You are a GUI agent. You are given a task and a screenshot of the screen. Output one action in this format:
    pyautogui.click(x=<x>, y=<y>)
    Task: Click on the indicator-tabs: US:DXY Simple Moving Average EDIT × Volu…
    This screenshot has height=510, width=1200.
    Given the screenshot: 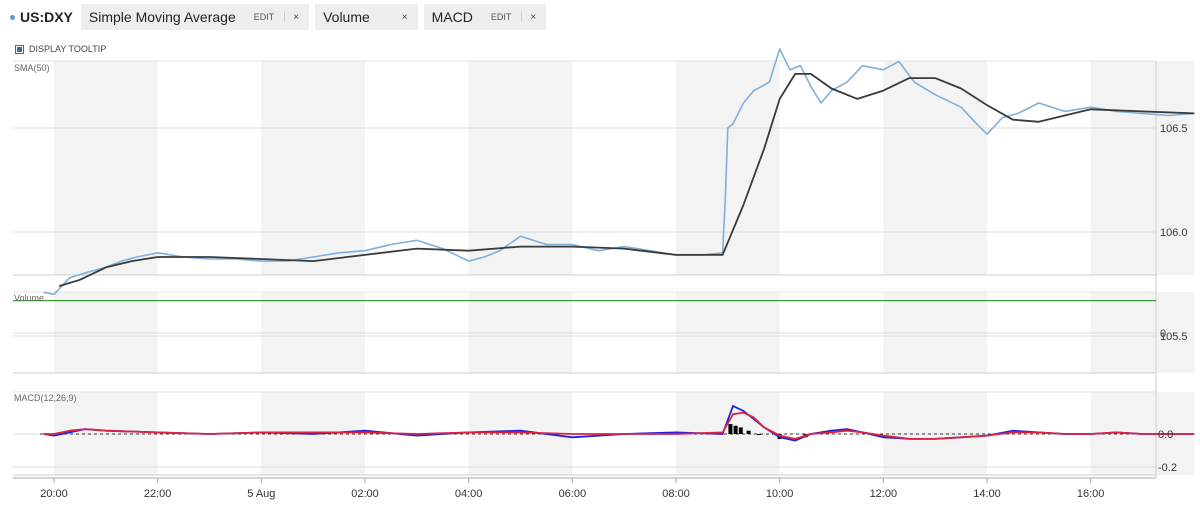 What is the action you would take?
    pyautogui.click(x=280, y=17)
    